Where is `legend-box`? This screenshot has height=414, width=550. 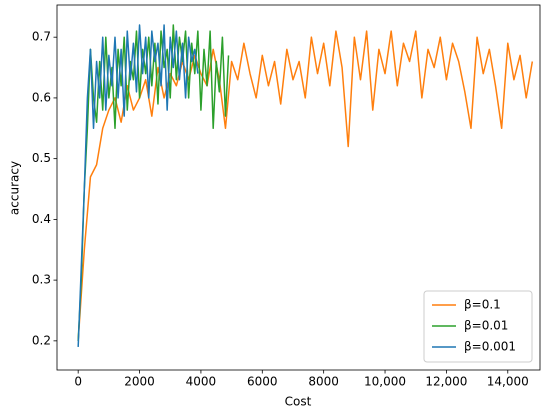 legend-box is located at coordinates (478, 326).